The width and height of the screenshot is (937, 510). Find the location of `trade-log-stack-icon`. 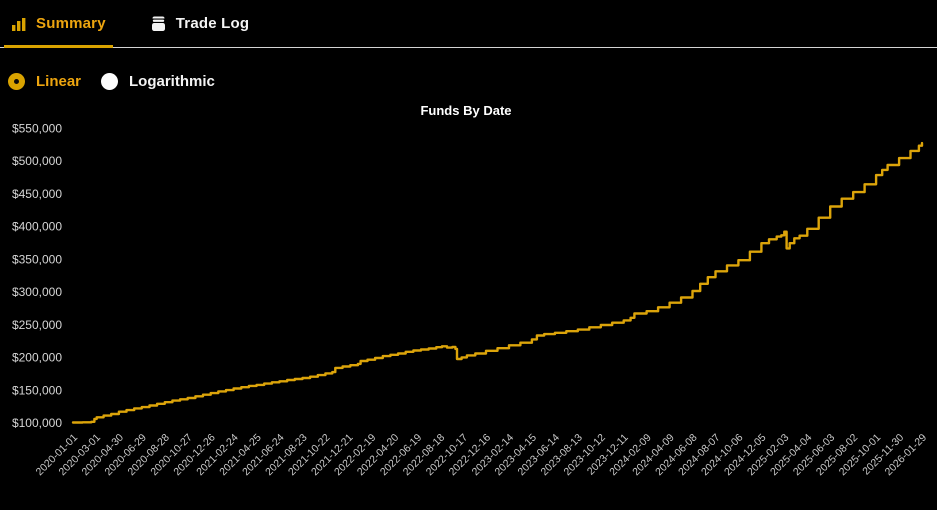

trade-log-stack-icon is located at coordinates (158, 23).